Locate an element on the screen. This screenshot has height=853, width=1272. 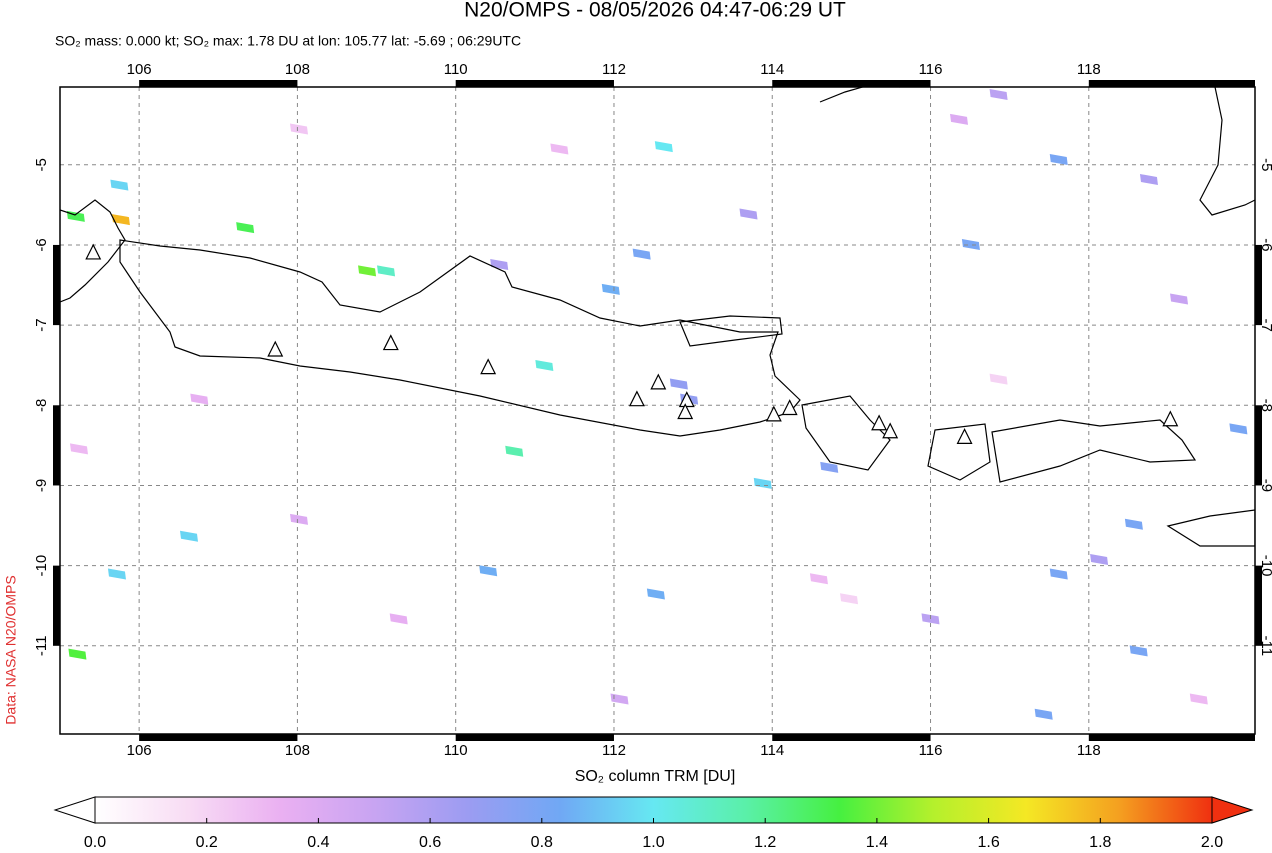
colorbar-tick-label: 0.4 is located at coordinates (318, 842).